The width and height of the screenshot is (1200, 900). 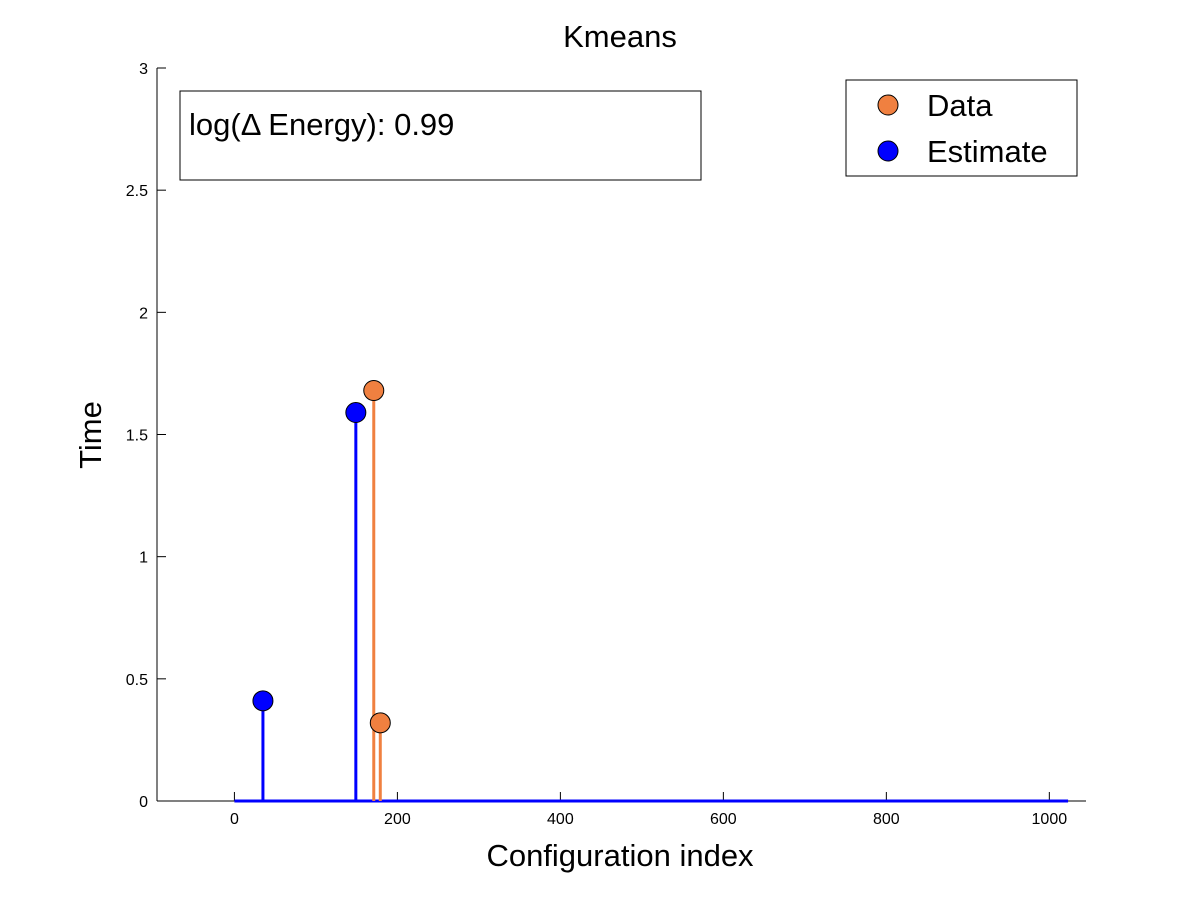 I want to click on x-tick-label: 600, so click(x=723, y=819).